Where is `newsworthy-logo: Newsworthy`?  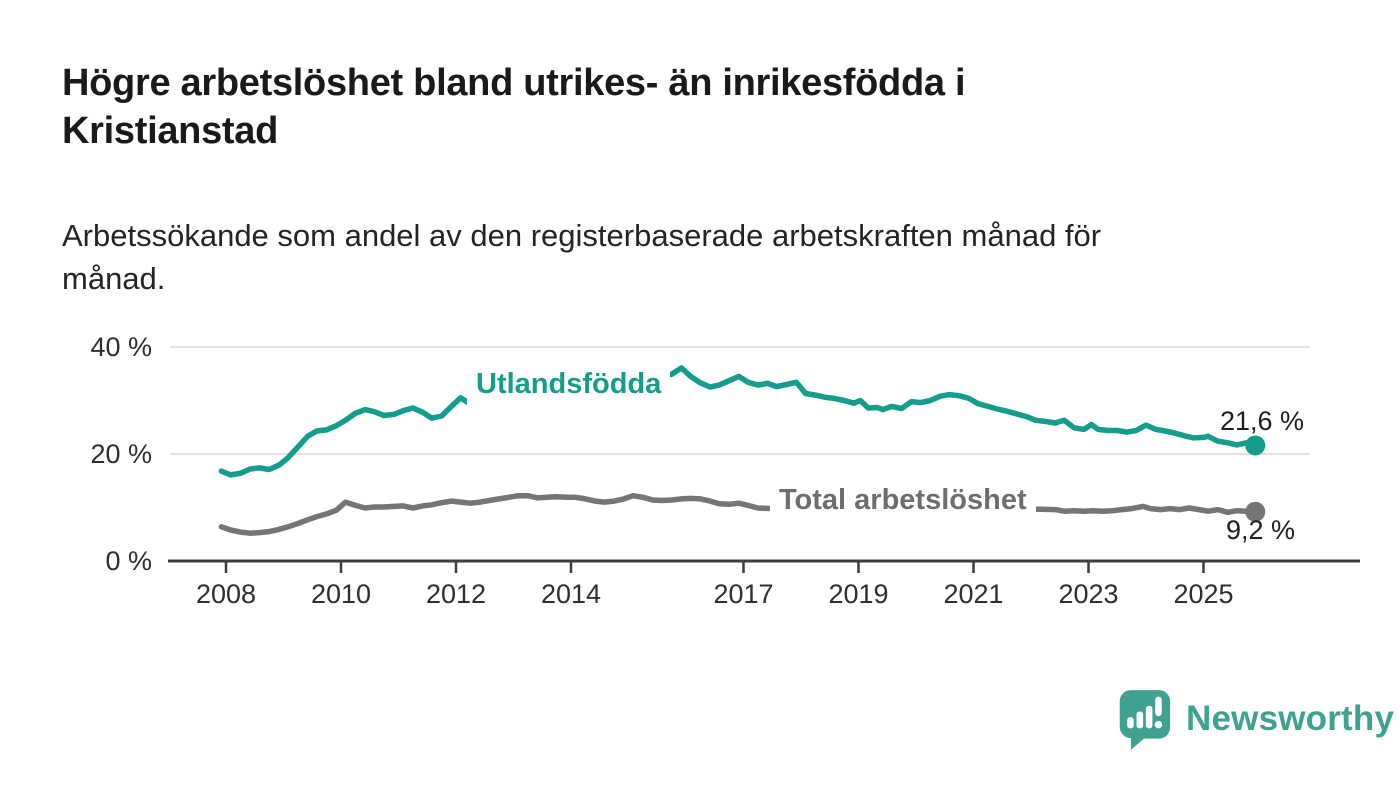
newsworthy-logo: Newsworthy is located at coordinates (1255, 719).